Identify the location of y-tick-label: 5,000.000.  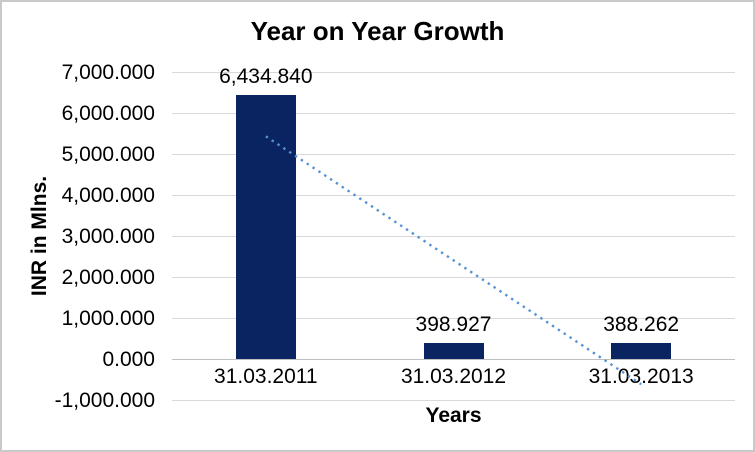
(108, 154).